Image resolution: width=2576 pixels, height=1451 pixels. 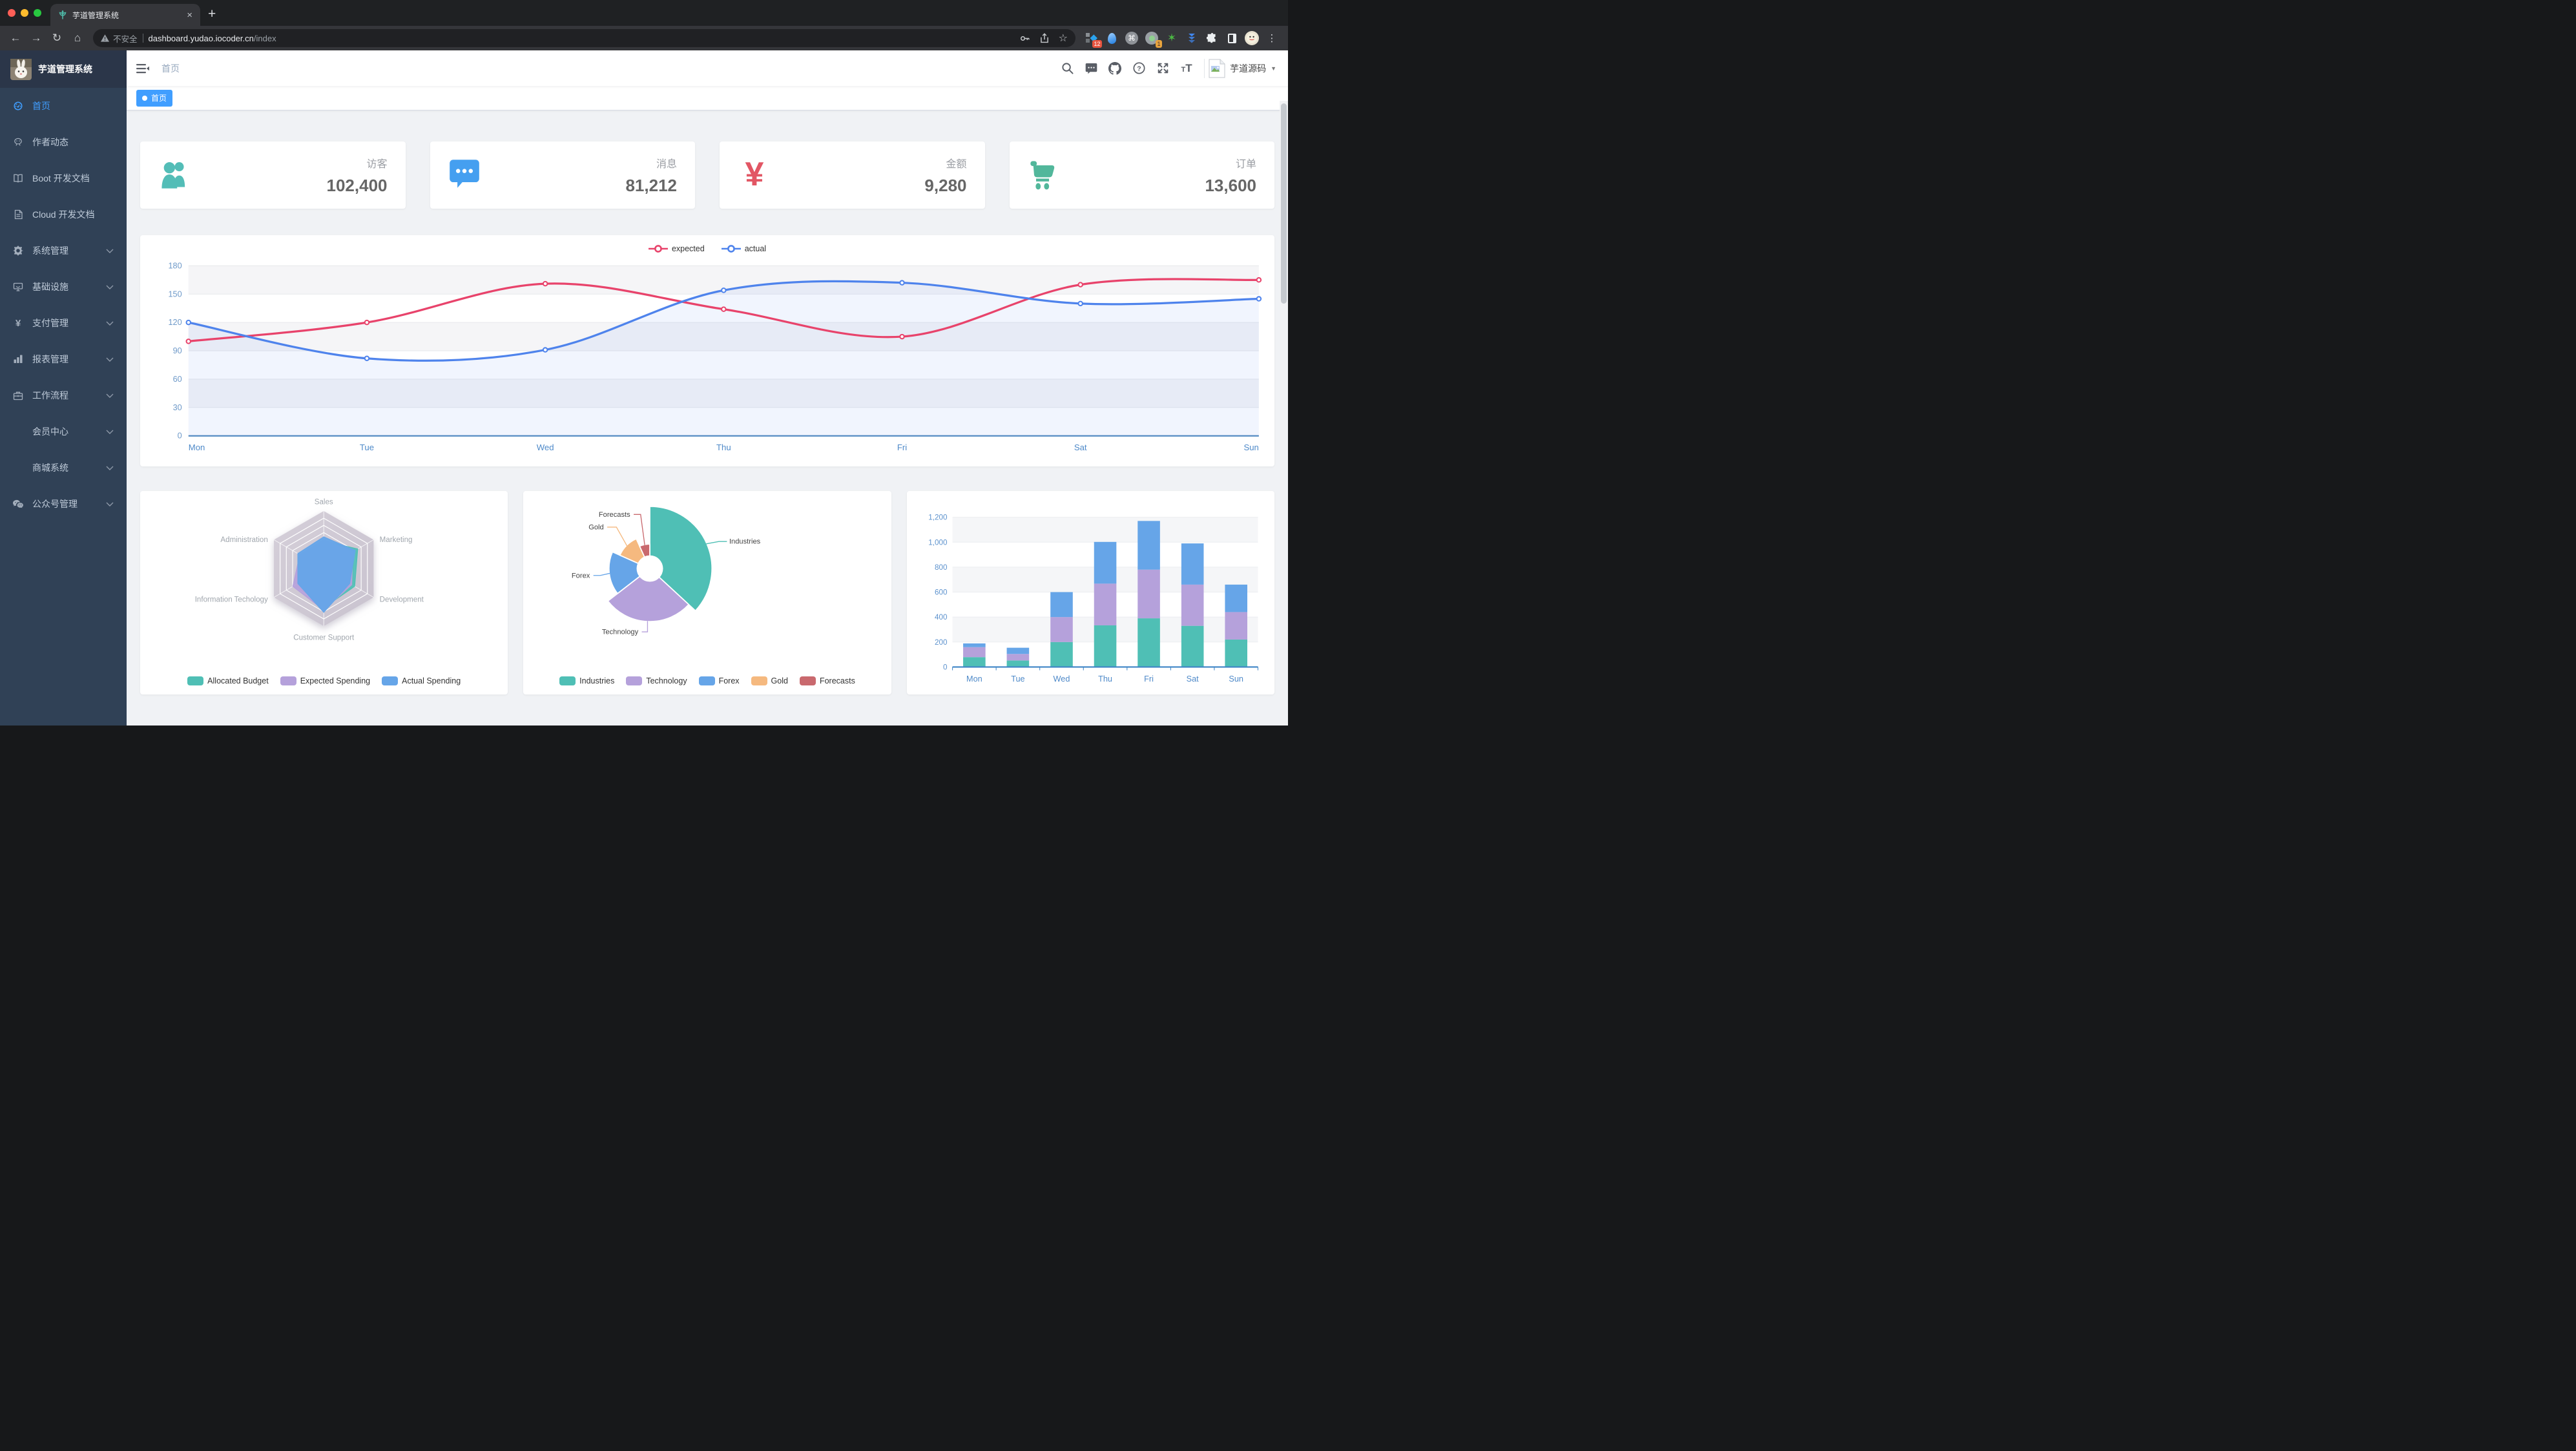 What do you see at coordinates (852, 175) in the screenshot?
I see `stat-card-3: ¥ 金额 9,280` at bounding box center [852, 175].